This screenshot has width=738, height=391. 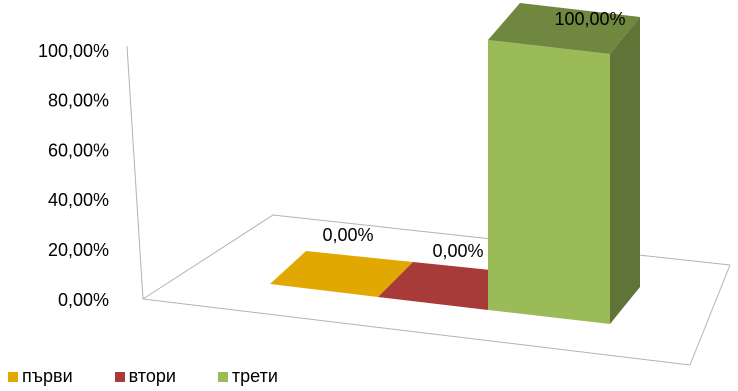 What do you see at coordinates (73, 175) in the screenshot?
I see `y-axis-ticks: 0,00% 20,00% 40,00% 60,00% 80,00% 100,00%` at bounding box center [73, 175].